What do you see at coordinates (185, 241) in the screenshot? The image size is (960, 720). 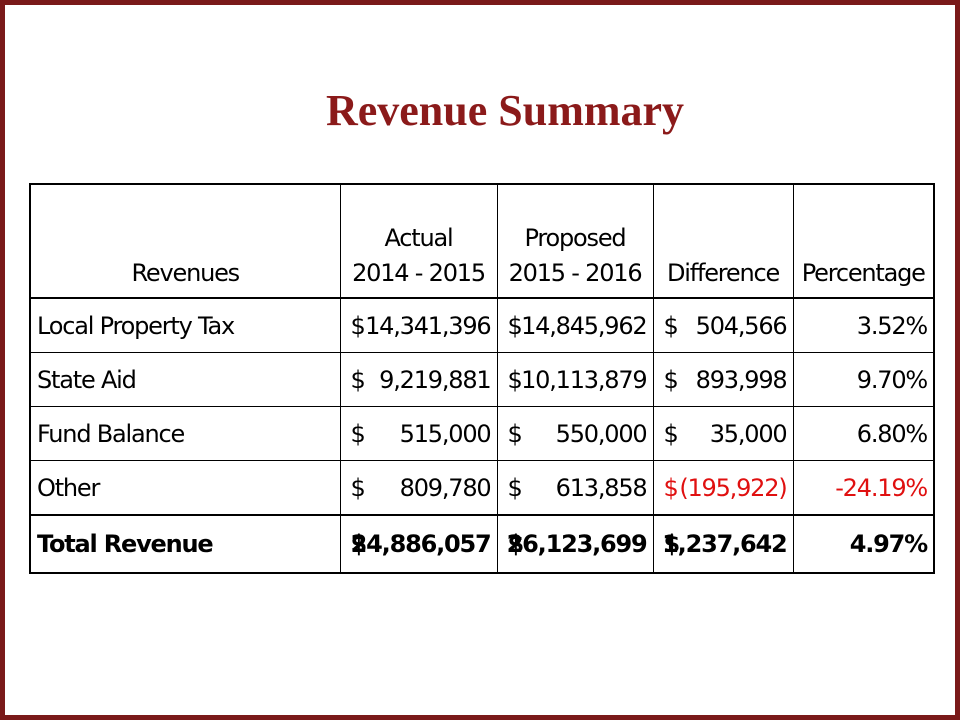 I see `header-revenues: Revenues` at bounding box center [185, 241].